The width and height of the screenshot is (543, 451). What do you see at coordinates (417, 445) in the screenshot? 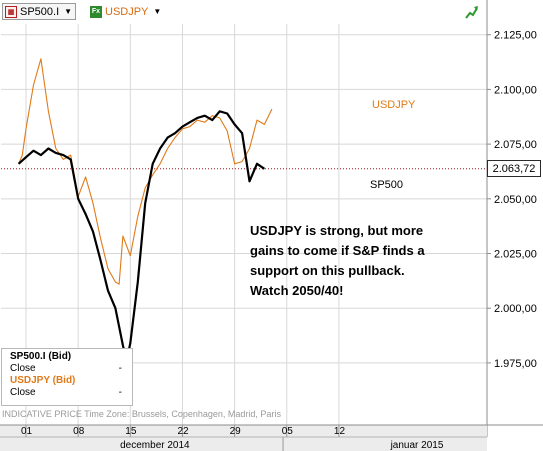
I see `month-label: januar 2015` at bounding box center [417, 445].